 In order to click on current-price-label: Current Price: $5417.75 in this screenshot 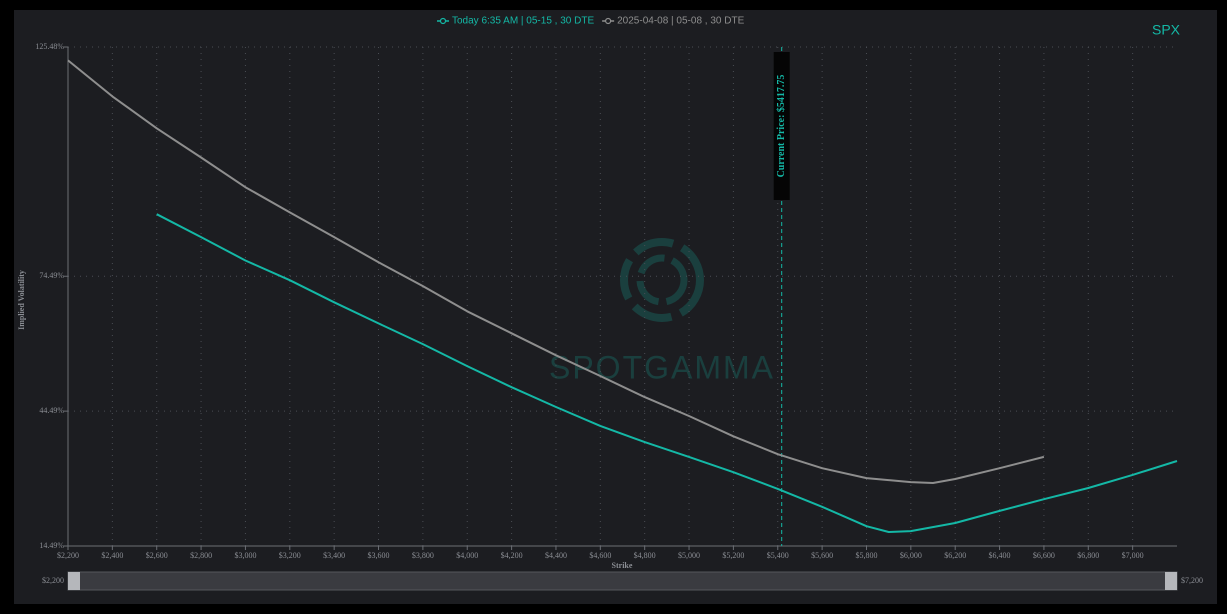, I will do `click(781, 126)`.